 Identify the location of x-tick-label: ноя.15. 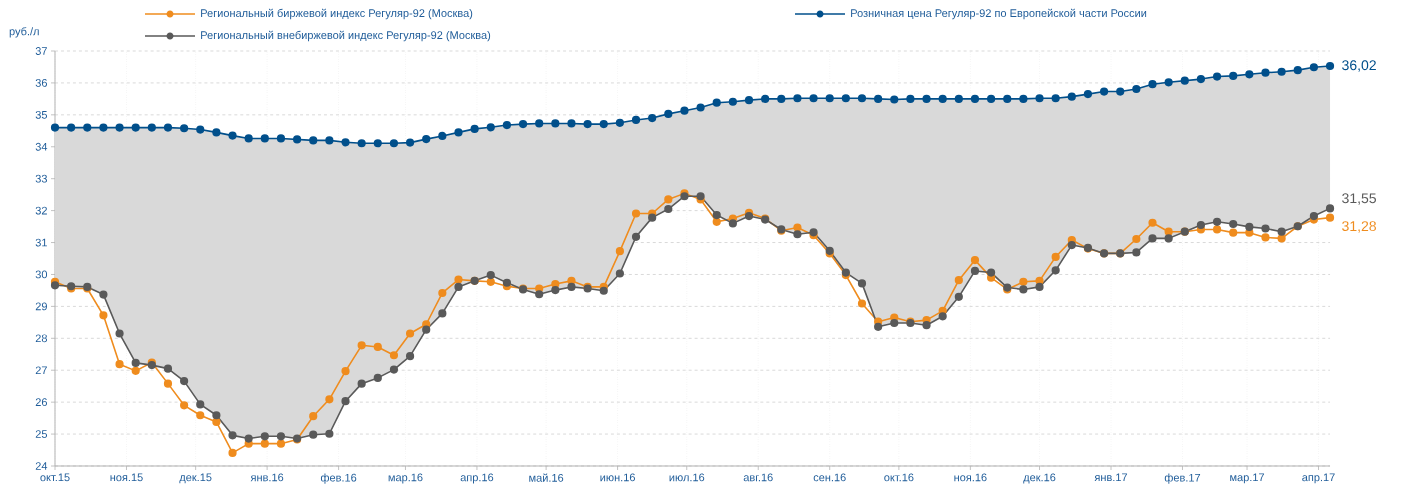
(126, 477).